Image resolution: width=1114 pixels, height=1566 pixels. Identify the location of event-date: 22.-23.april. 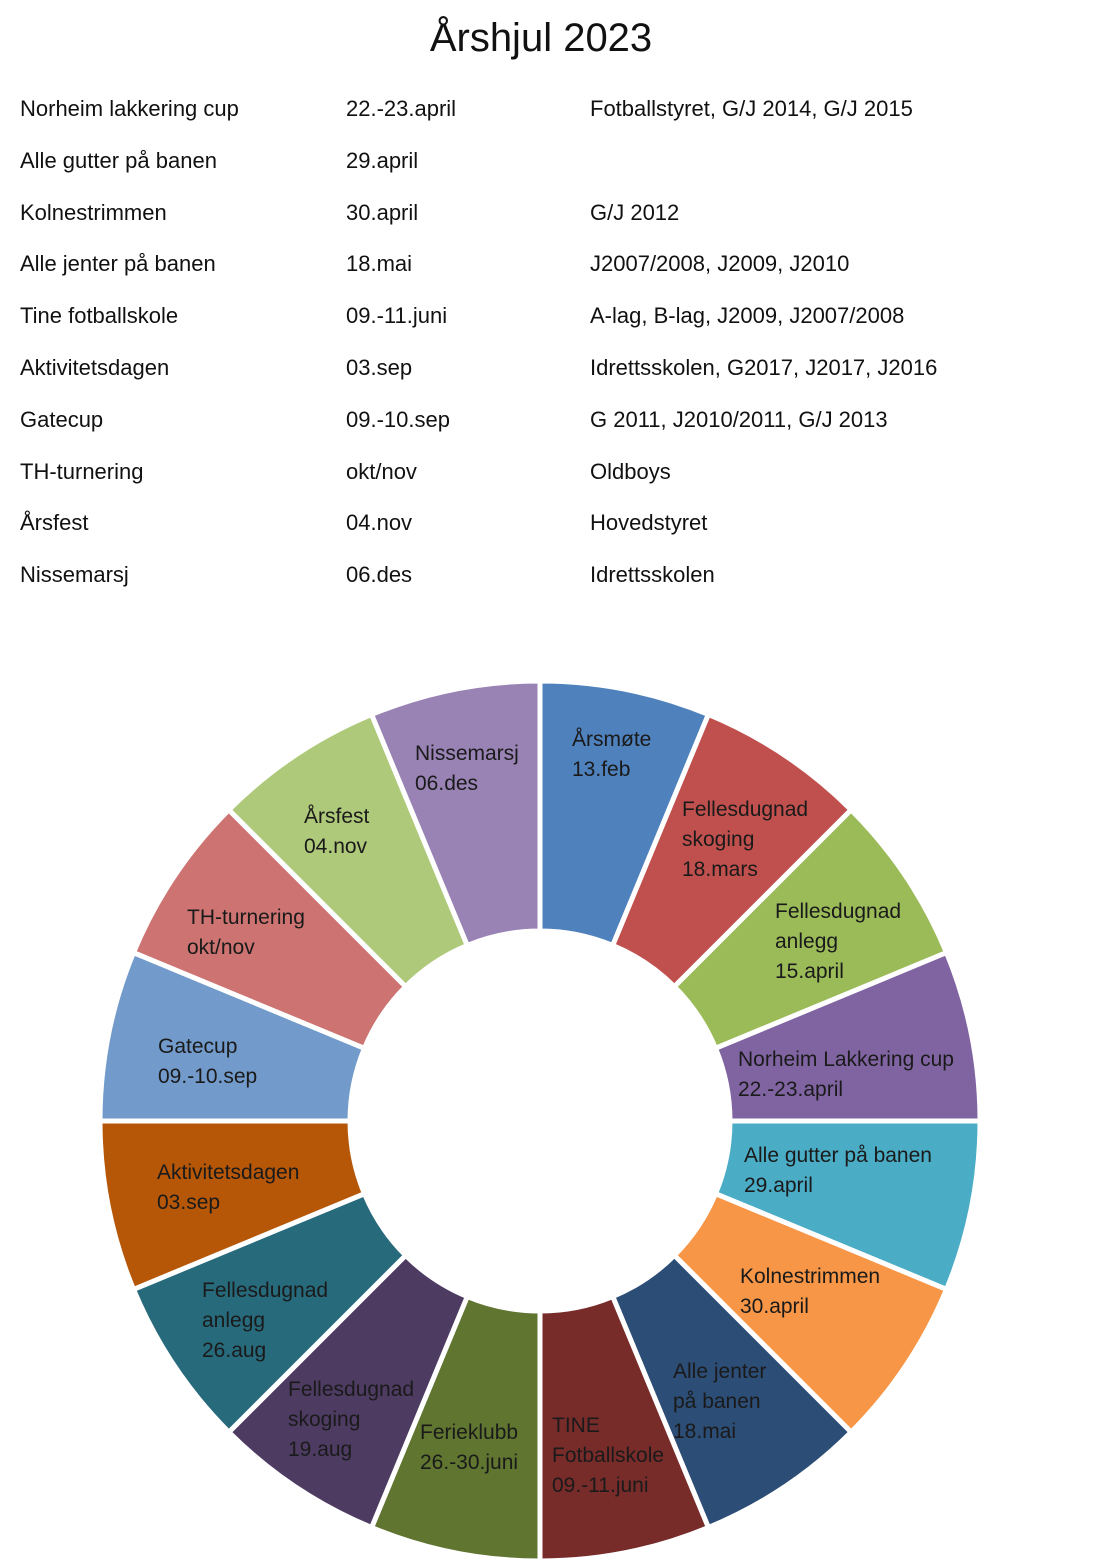
(401, 108).